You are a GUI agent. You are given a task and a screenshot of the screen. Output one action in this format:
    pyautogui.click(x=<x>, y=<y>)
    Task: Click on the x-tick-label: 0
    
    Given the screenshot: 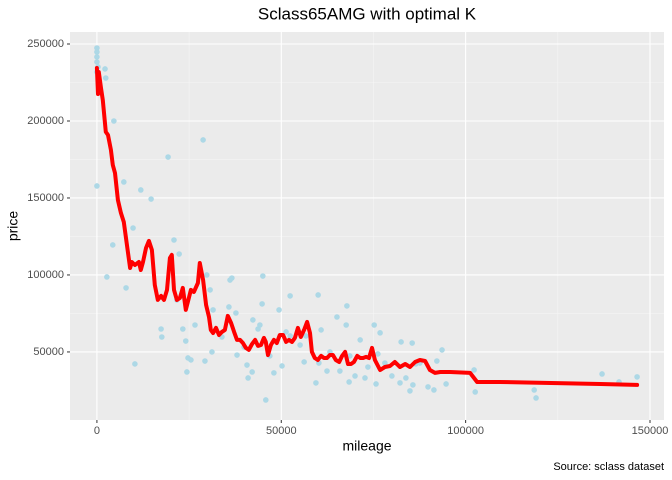 What is the action you would take?
    pyautogui.click(x=97, y=431)
    